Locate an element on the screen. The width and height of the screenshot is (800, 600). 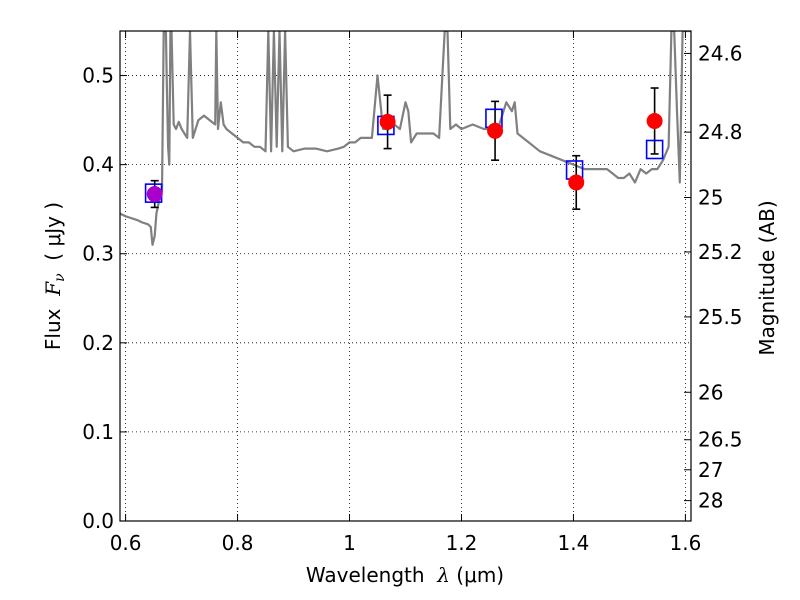
y-axis-label: Flux Fν ( μJy ) is located at coordinates (54, 276).